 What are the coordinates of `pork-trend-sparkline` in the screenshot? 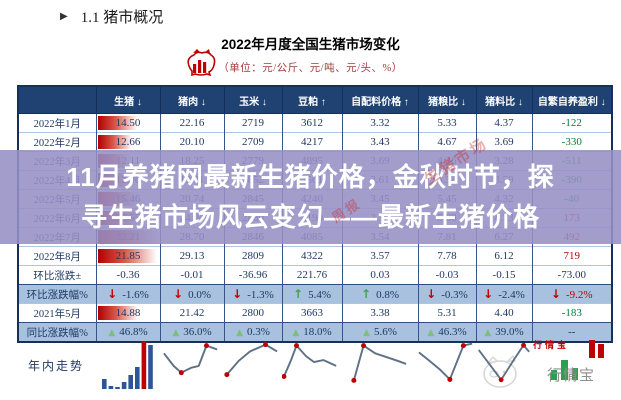 It's located at (191, 365).